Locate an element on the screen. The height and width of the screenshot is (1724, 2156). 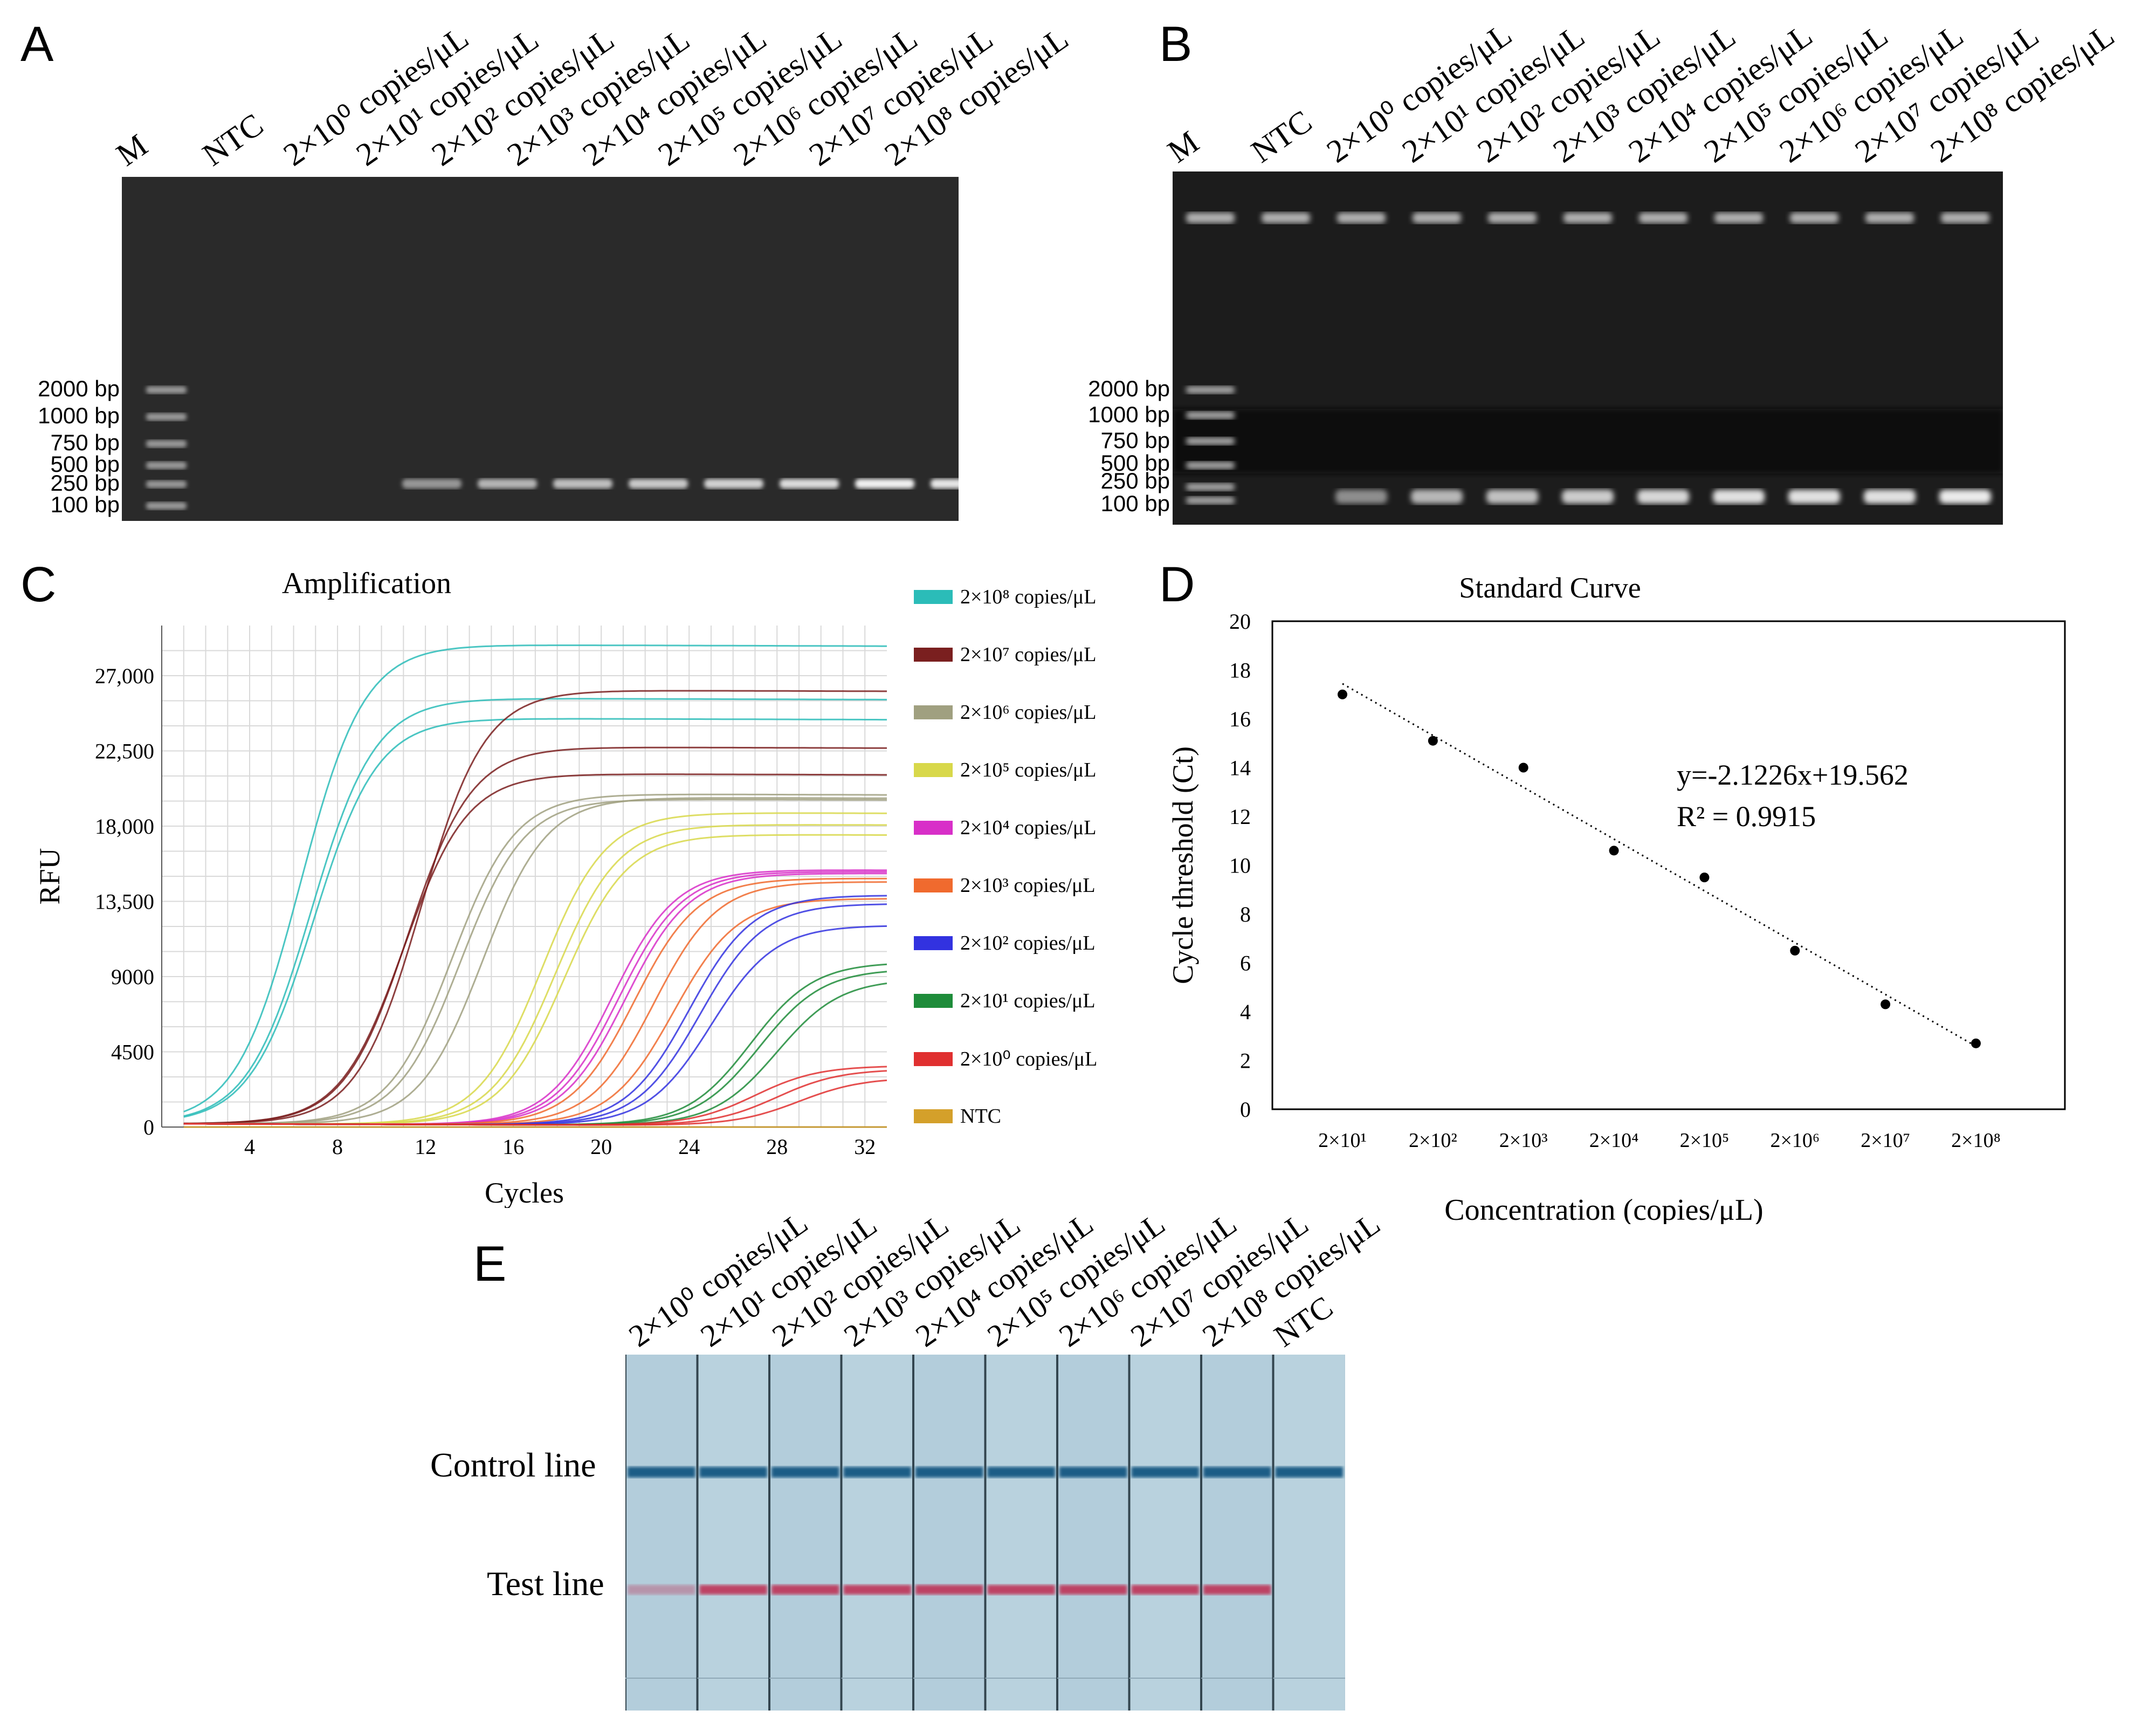
y-tick-label: 4500 is located at coordinates (132, 1052).